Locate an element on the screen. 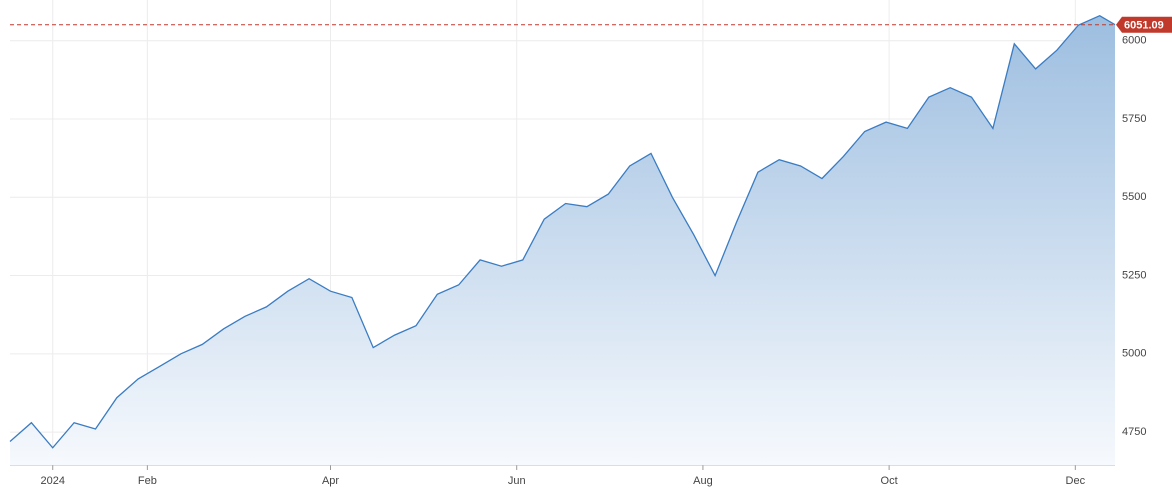 The width and height of the screenshot is (1172, 498). last-value-label: 6051.09 is located at coordinates (1144, 26).